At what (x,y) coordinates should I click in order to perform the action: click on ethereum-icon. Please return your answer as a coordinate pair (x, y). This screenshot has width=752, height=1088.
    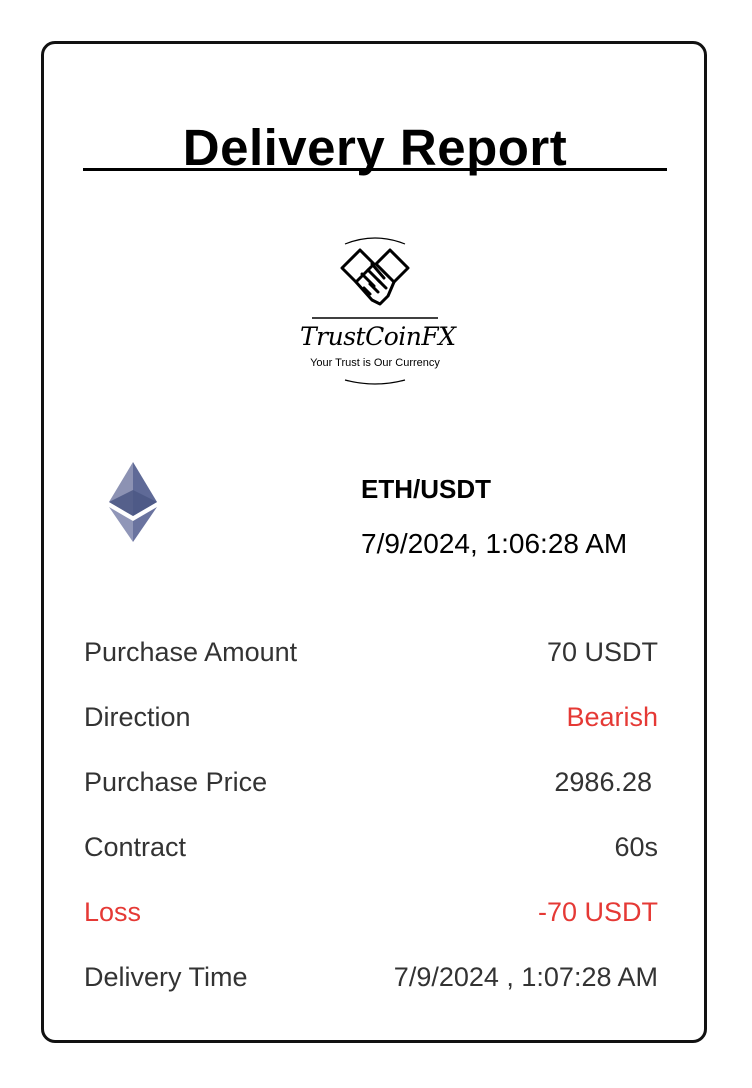
    Looking at the image, I should click on (133, 502).